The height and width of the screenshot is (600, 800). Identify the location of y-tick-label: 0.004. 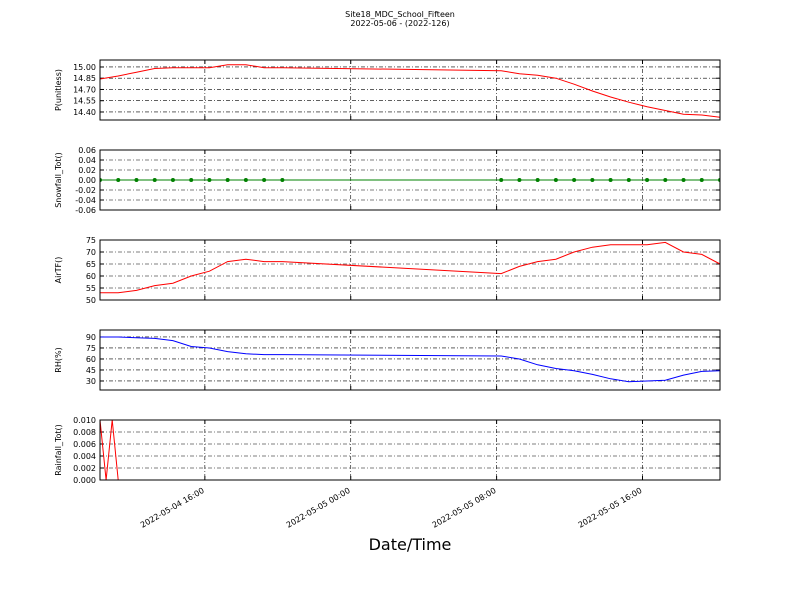
(84, 456).